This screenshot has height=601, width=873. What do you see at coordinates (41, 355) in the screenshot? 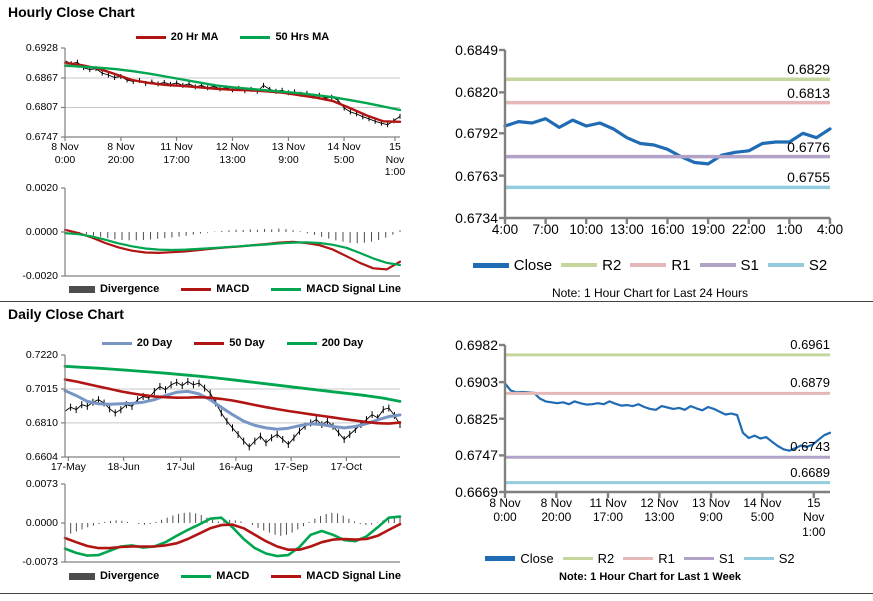
I see `y-tick-label: 0.7220` at bounding box center [41, 355].